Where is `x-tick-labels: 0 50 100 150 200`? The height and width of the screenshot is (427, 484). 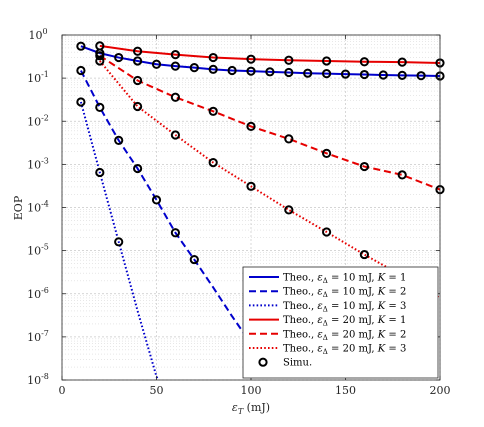 x-tick-labels: 0 50 100 150 200 is located at coordinates (255, 390).